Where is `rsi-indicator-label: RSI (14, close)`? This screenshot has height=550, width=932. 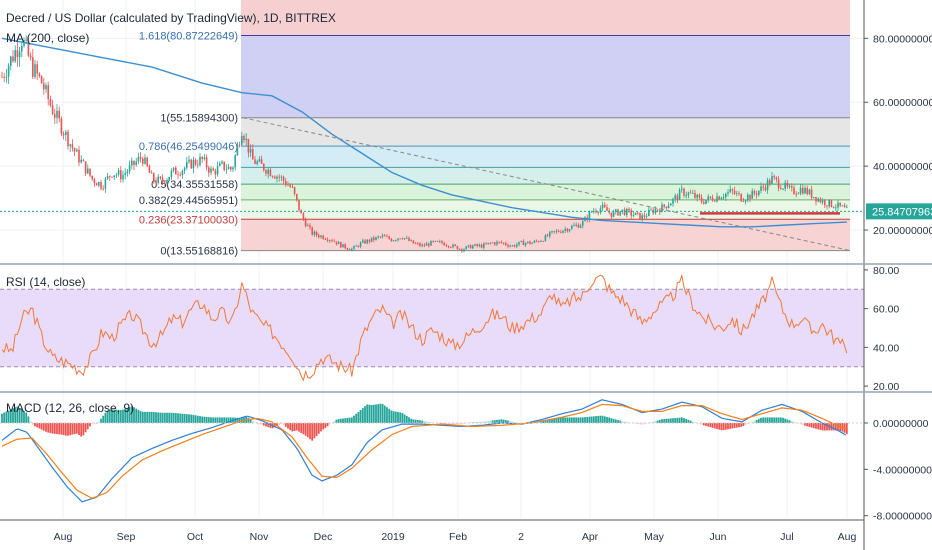 rsi-indicator-label: RSI (14, close) is located at coordinates (45, 282).